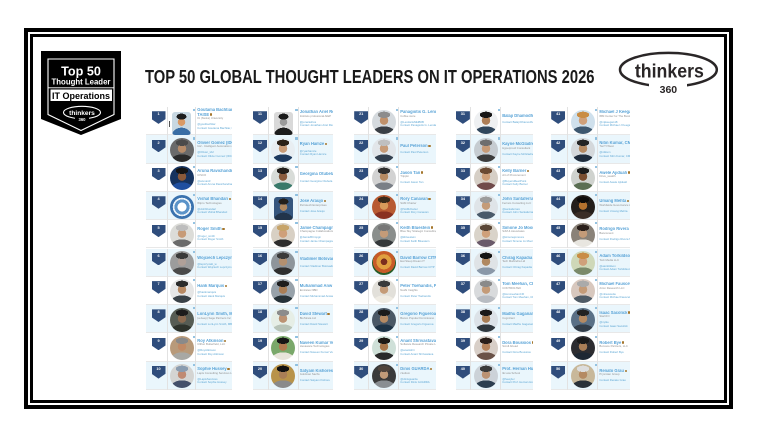 The image size is (768, 432). Describe the element at coordinates (81, 72) in the screenshot. I see `svg-text: Top 50` at that location.